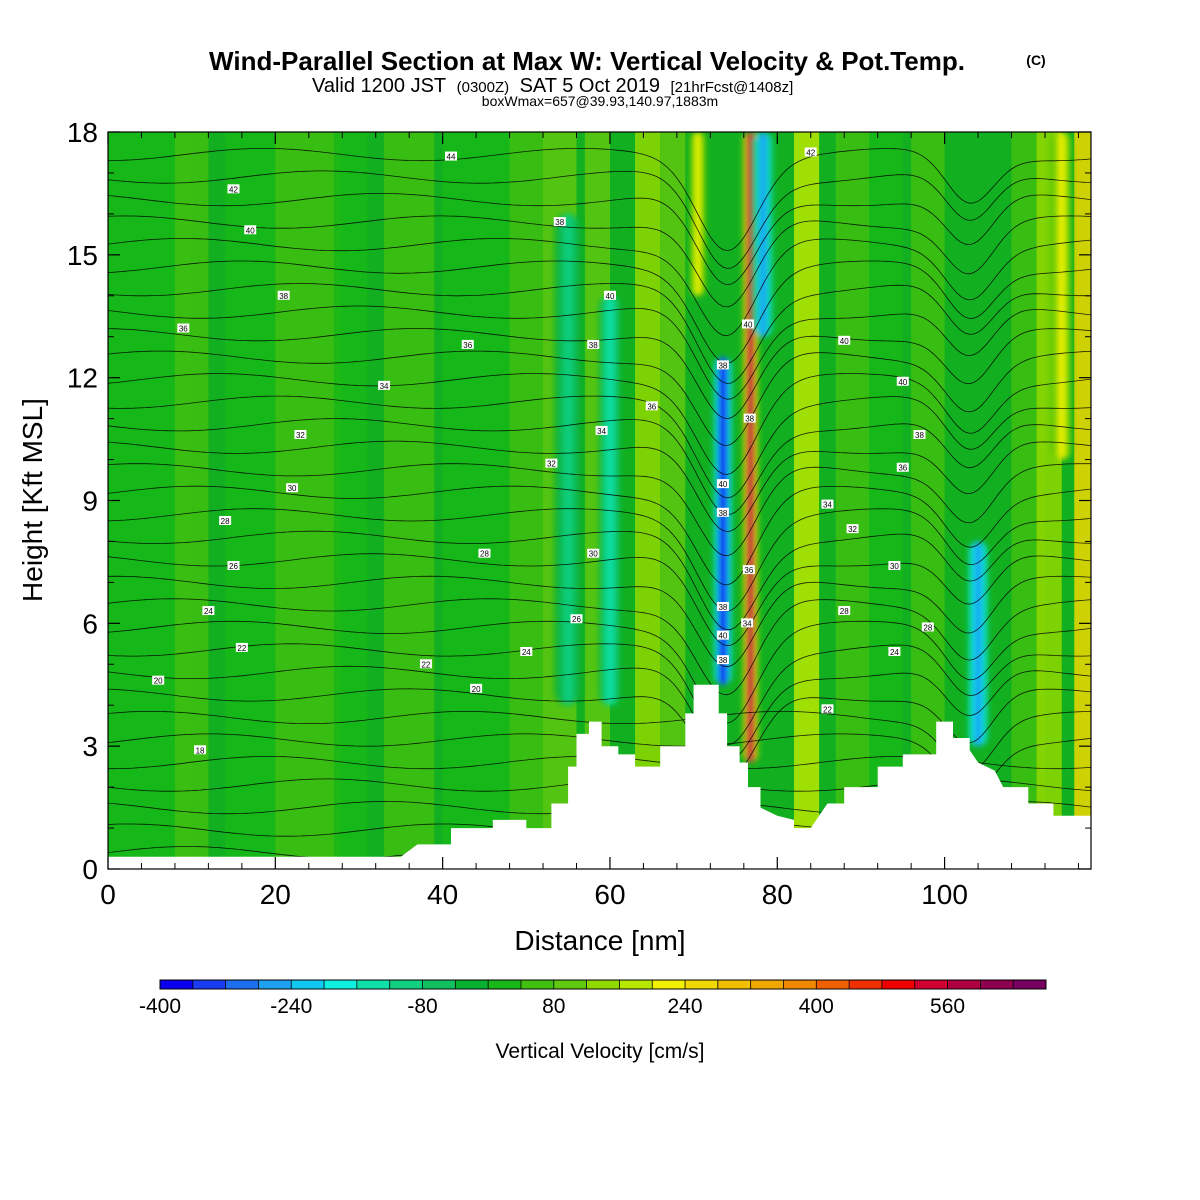  What do you see at coordinates (810, 152) in the screenshot?
I see `theta-contour-label: 42` at bounding box center [810, 152].